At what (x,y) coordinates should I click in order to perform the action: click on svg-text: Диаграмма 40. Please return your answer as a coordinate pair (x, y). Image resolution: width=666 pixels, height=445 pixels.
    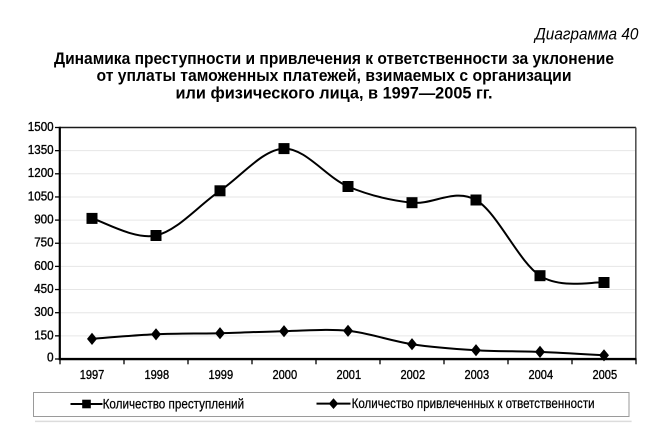
    Looking at the image, I should click on (586, 33).